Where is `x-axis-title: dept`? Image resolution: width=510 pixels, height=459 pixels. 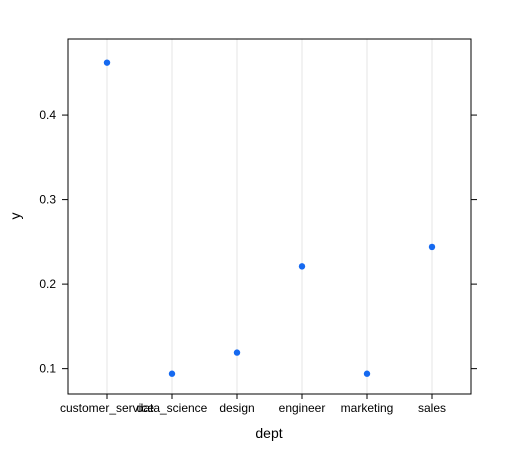
x-axis-title: dept is located at coordinates (268, 433).